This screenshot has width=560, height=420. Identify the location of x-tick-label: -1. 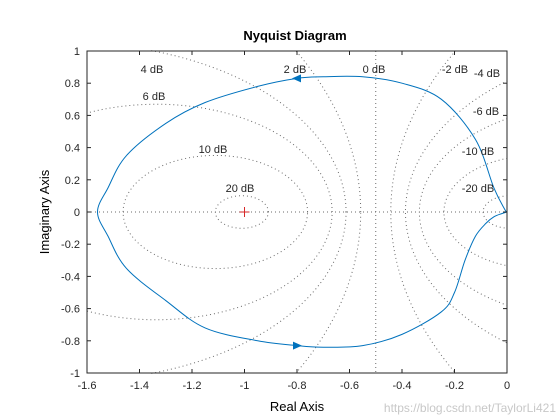
(245, 386).